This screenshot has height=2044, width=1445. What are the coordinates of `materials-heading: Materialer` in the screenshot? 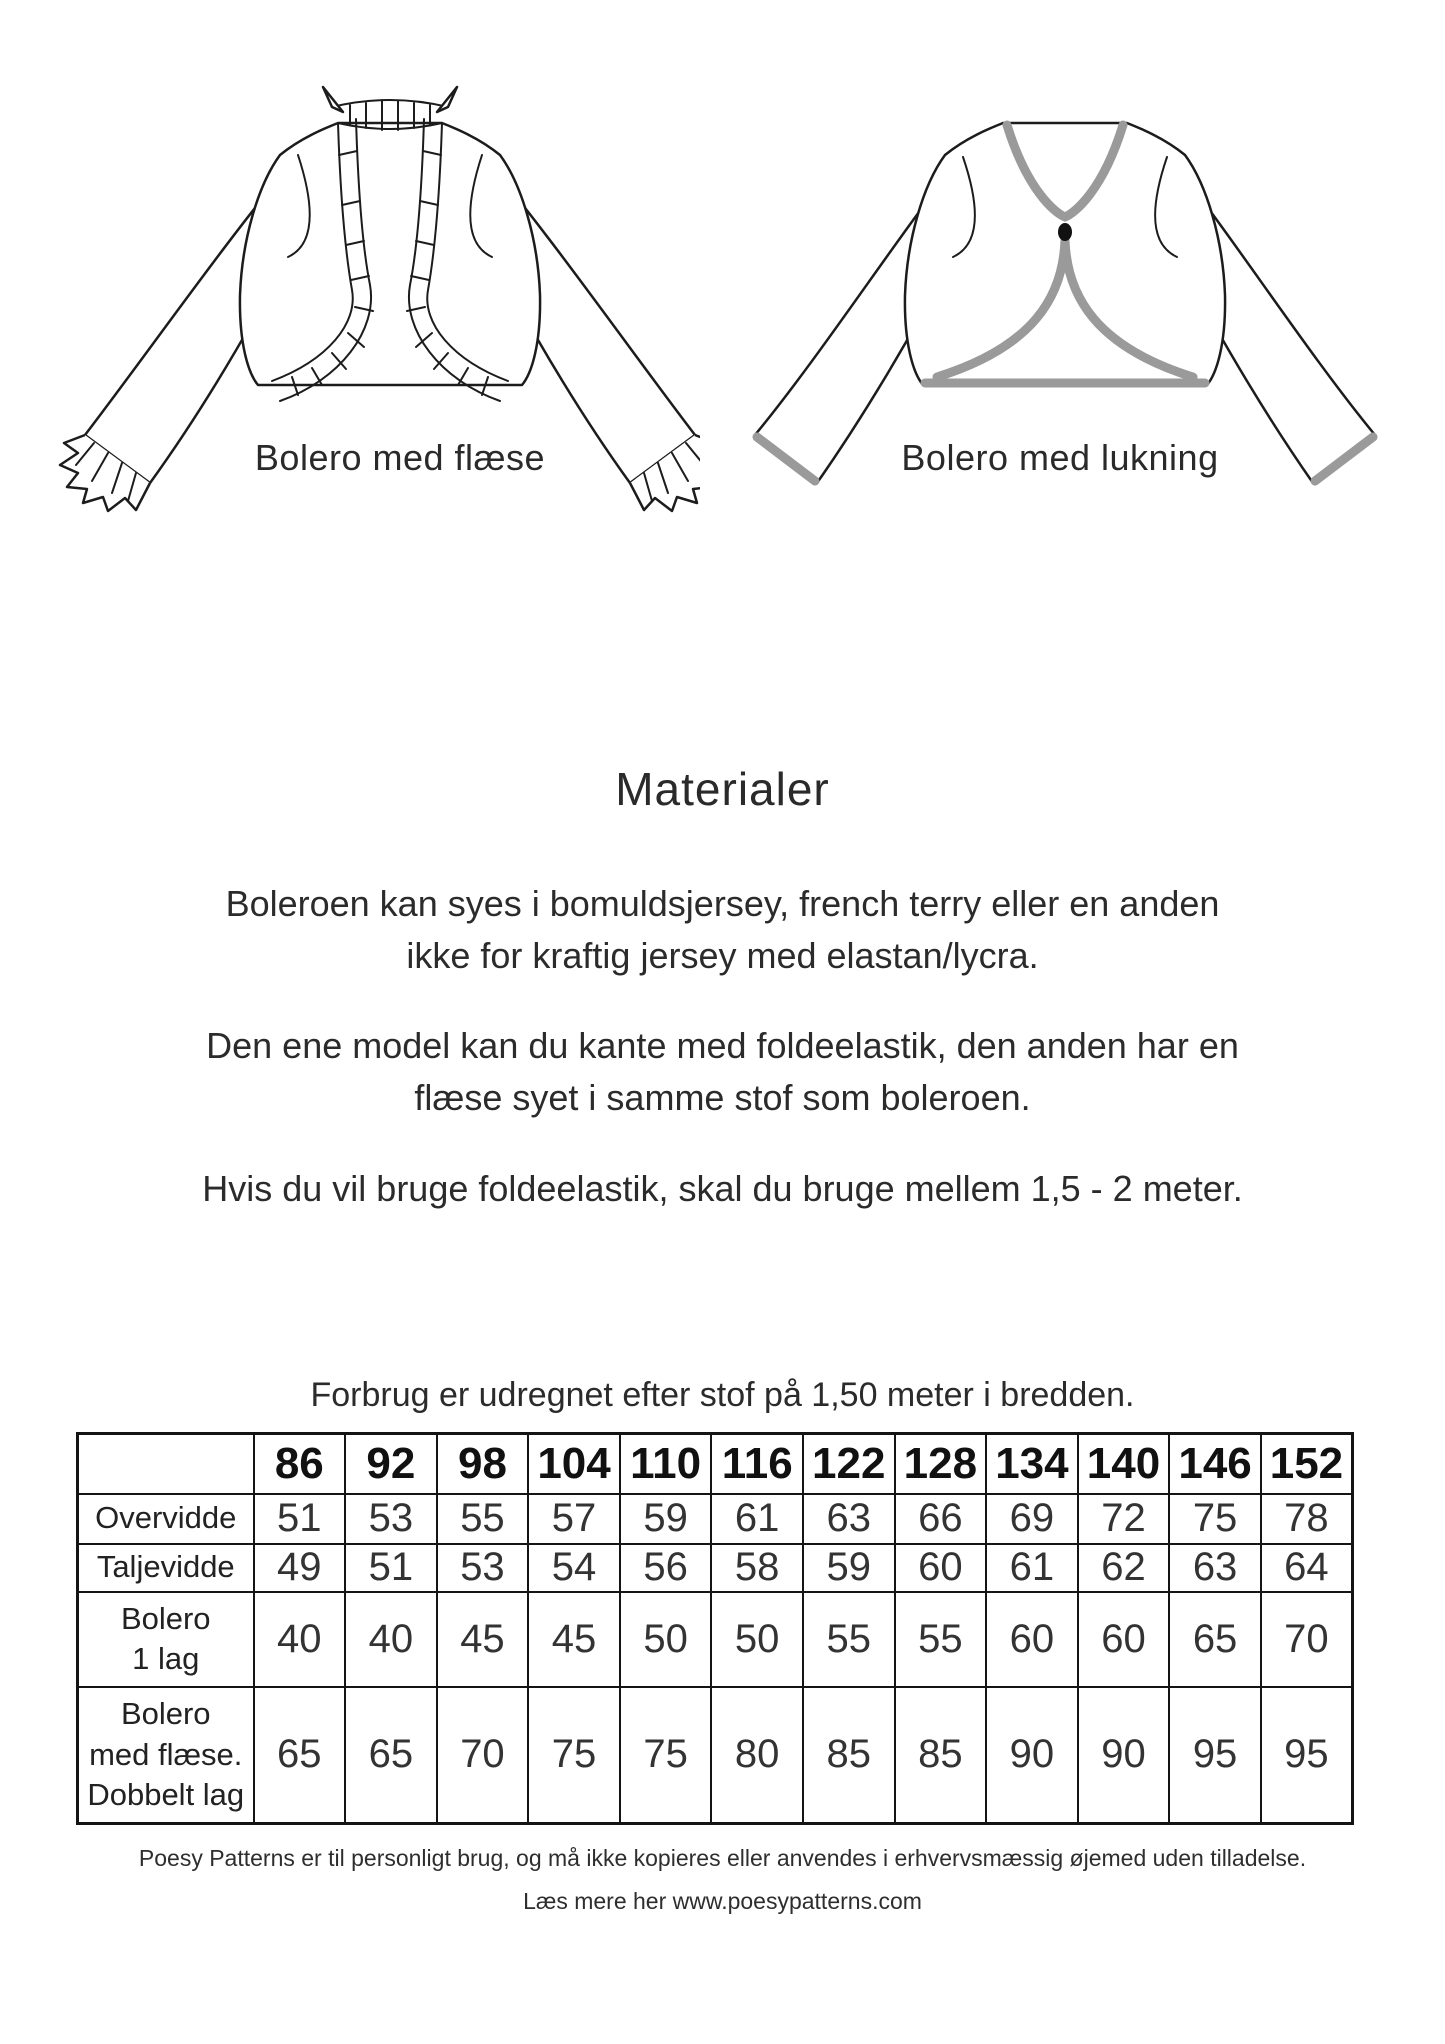 It's located at (722, 789).